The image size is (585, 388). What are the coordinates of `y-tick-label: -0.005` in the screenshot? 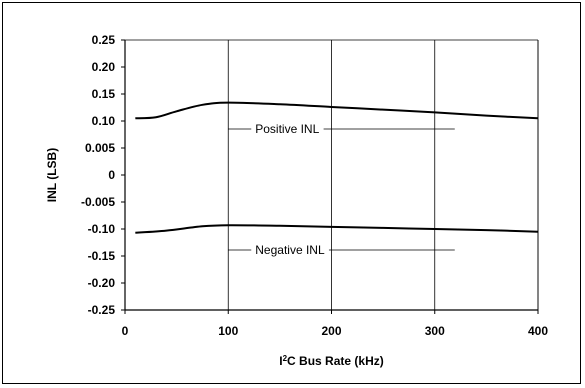 It's located at (98, 202).